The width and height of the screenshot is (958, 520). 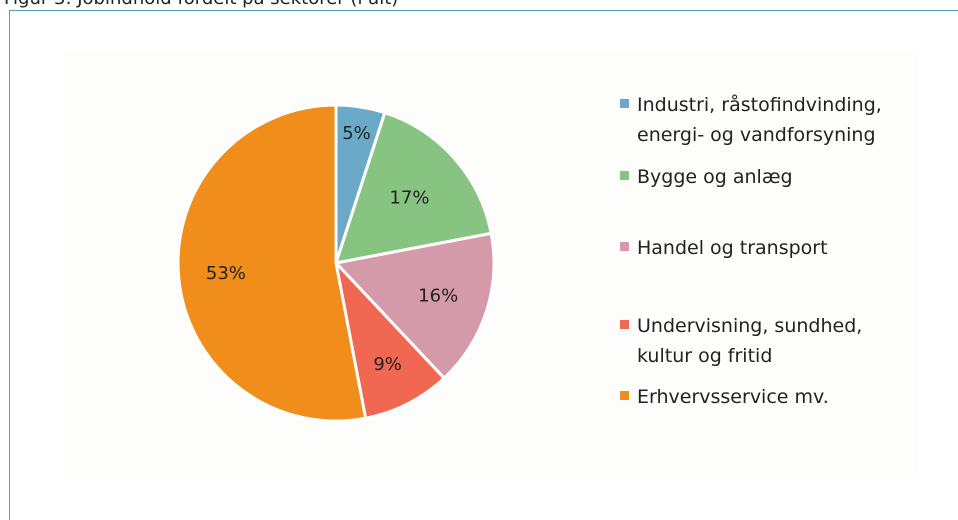 I want to click on pie-slice-bygge, so click(x=413, y=187).